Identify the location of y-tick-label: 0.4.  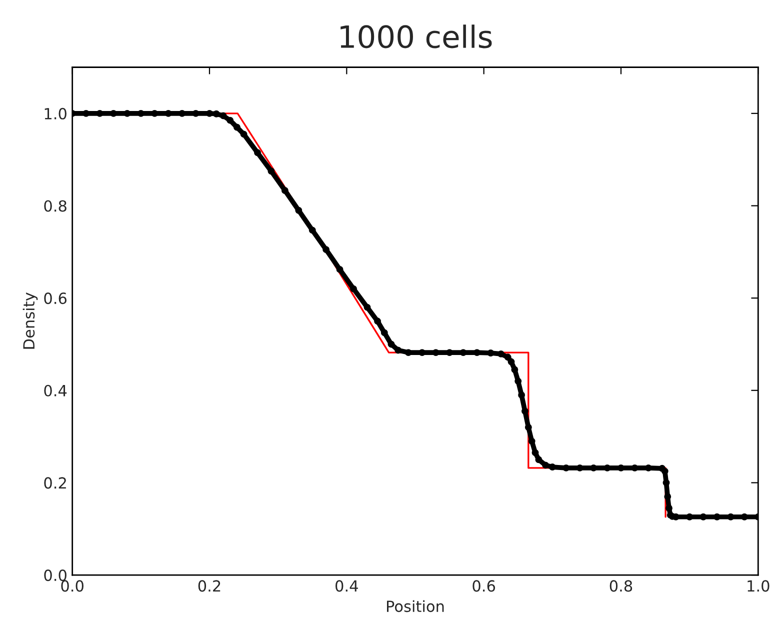
(55, 390).